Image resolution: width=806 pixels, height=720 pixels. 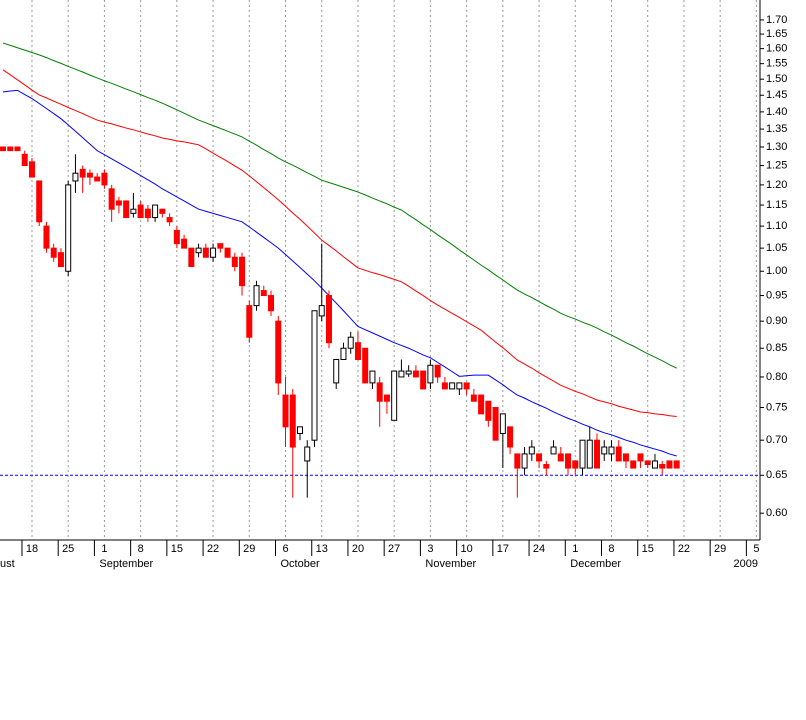 What do you see at coordinates (466, 549) in the screenshot?
I see `x-tick-label: 10` at bounding box center [466, 549].